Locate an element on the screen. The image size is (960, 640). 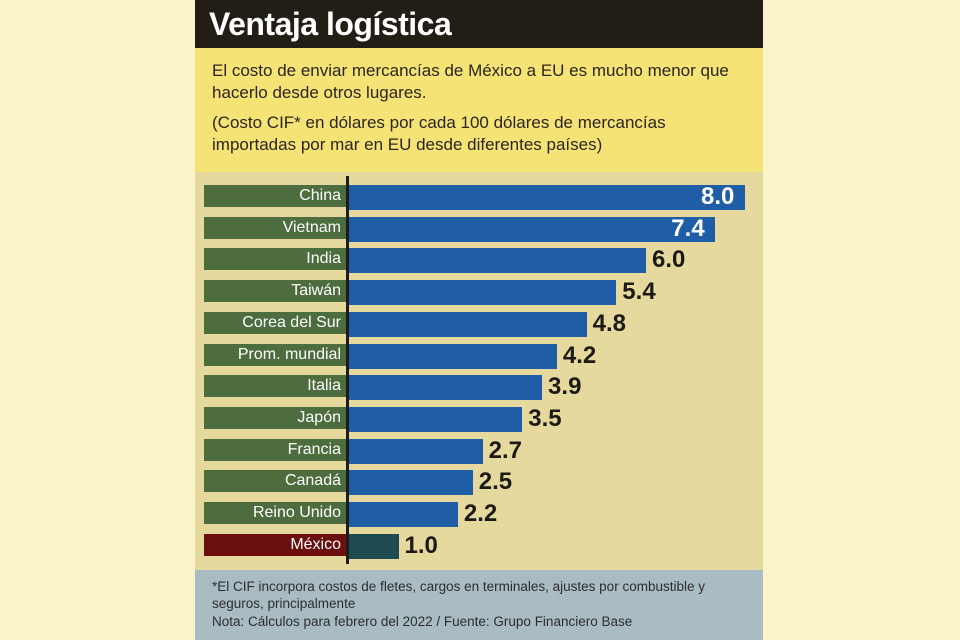
value-label: 3.5 is located at coordinates (545, 418).